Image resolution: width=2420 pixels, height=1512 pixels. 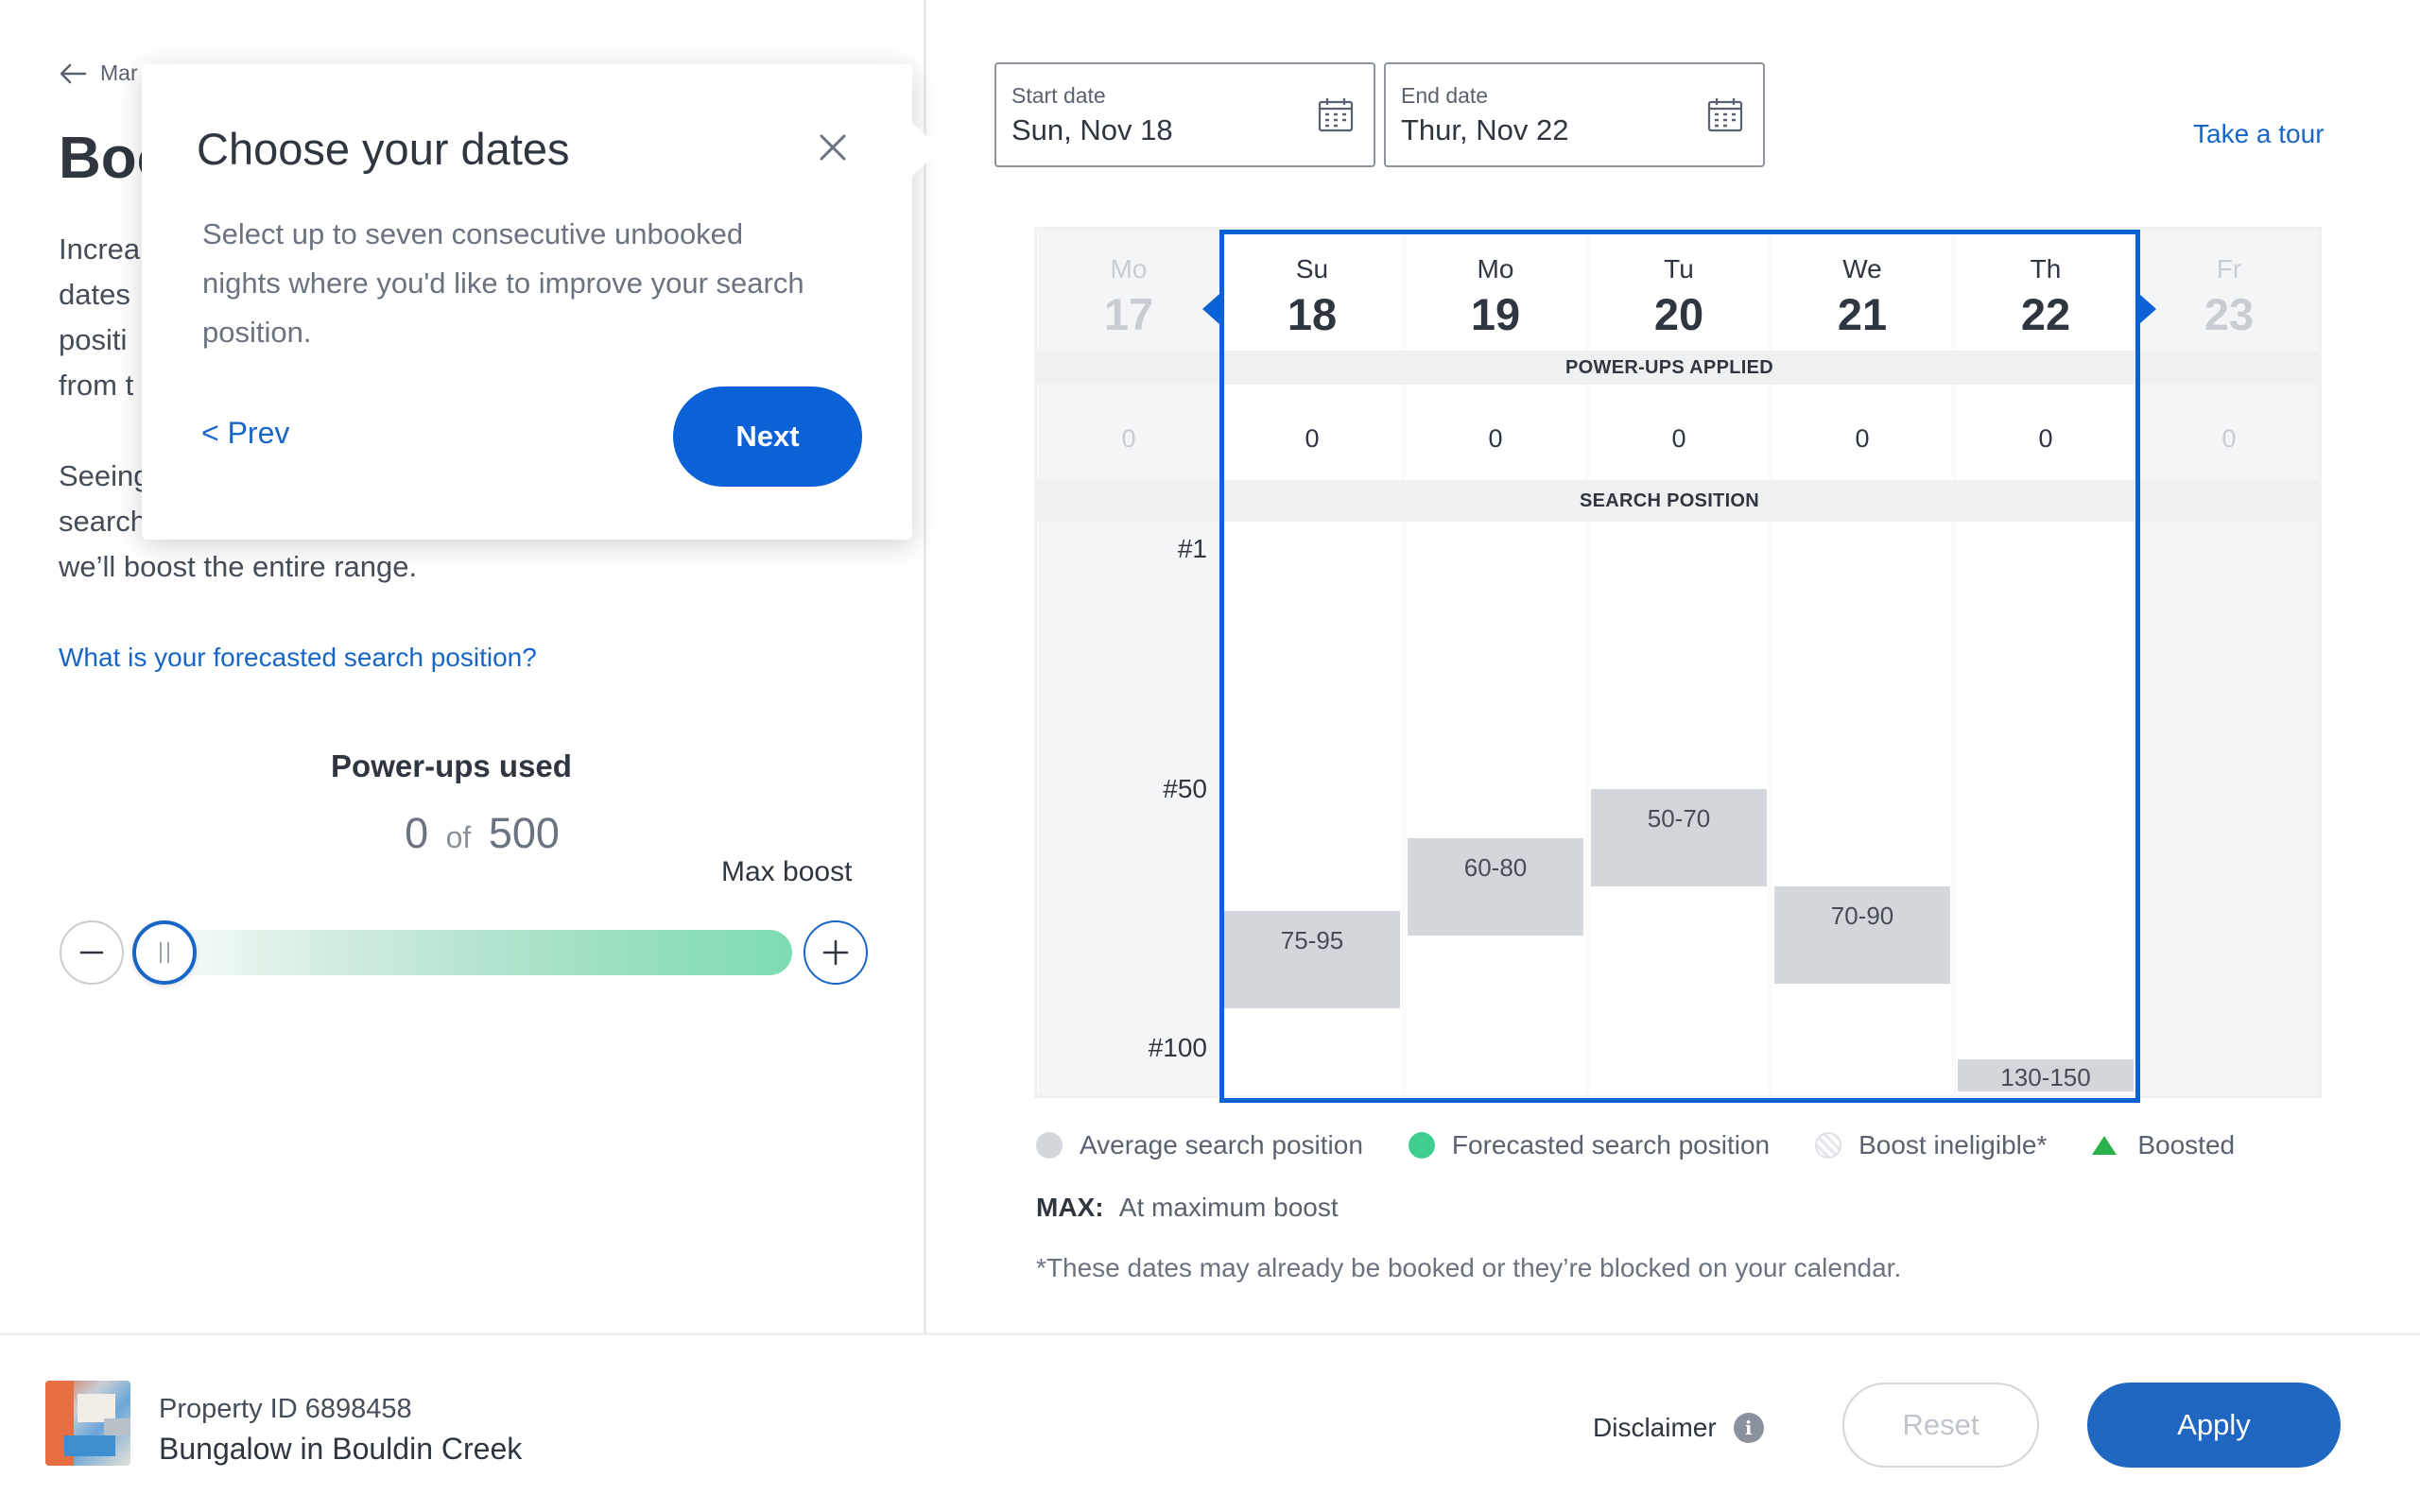 What do you see at coordinates (1445, 95) in the screenshot?
I see `end-date-label: End date` at bounding box center [1445, 95].